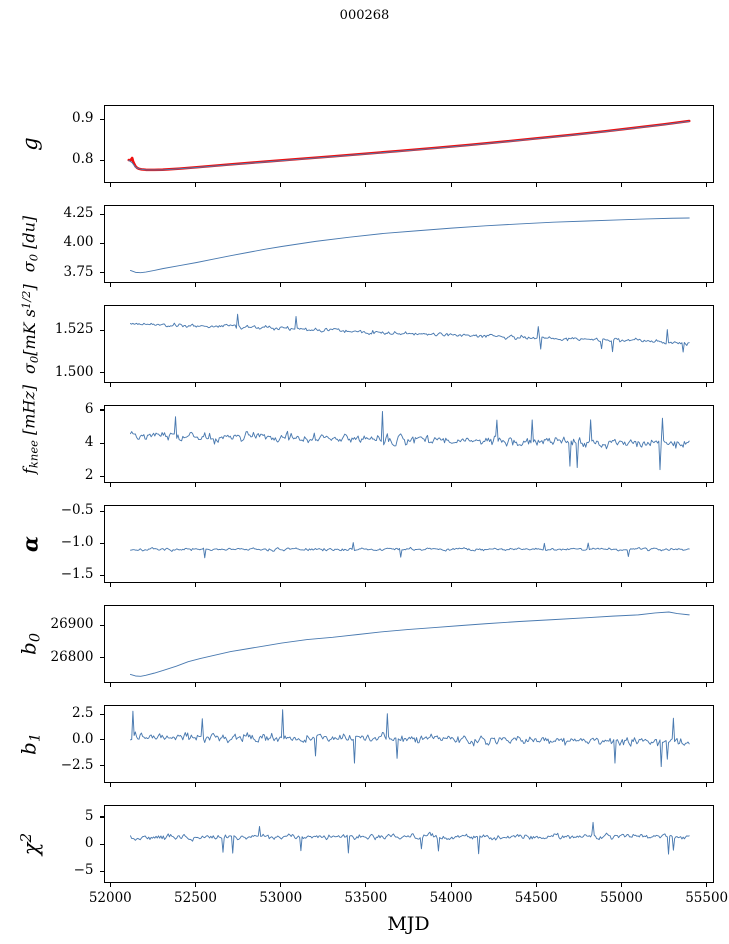 This screenshot has width=729, height=944. Describe the element at coordinates (83, 738) in the screenshot. I see `y-tick-label: 0.0` at that location.